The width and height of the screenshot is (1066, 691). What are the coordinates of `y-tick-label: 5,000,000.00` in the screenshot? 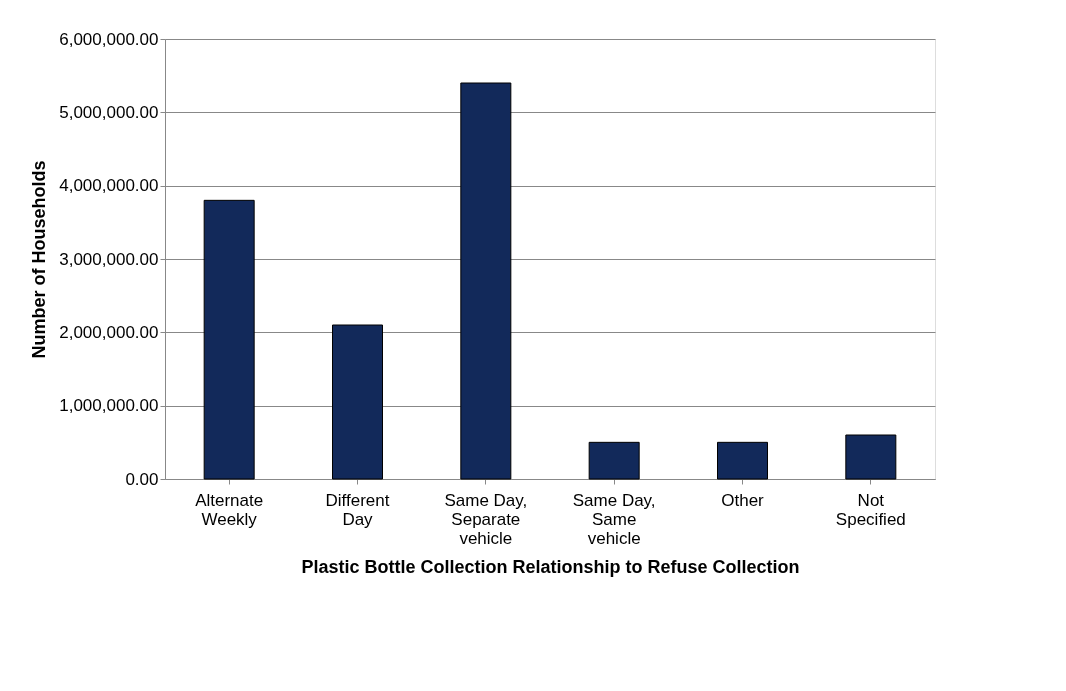 It's located at (109, 112).